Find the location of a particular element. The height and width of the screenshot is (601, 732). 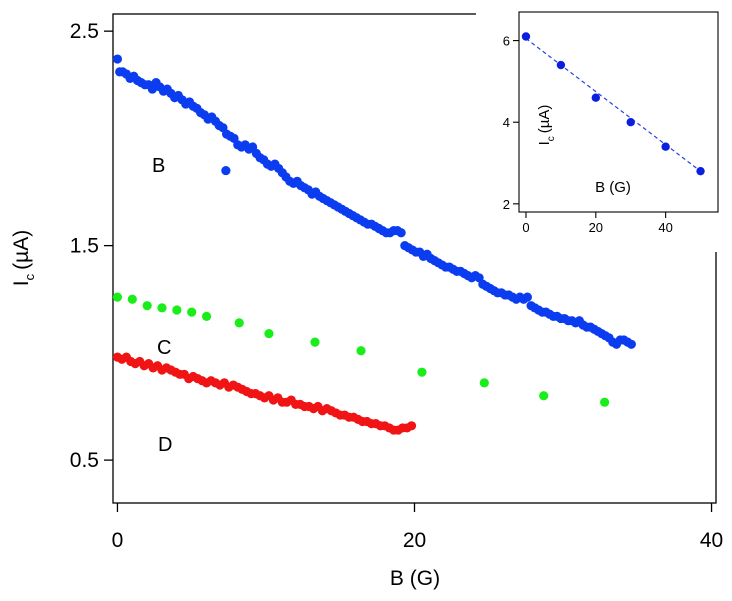

main-series-labels: B C D is located at coordinates (162, 305).